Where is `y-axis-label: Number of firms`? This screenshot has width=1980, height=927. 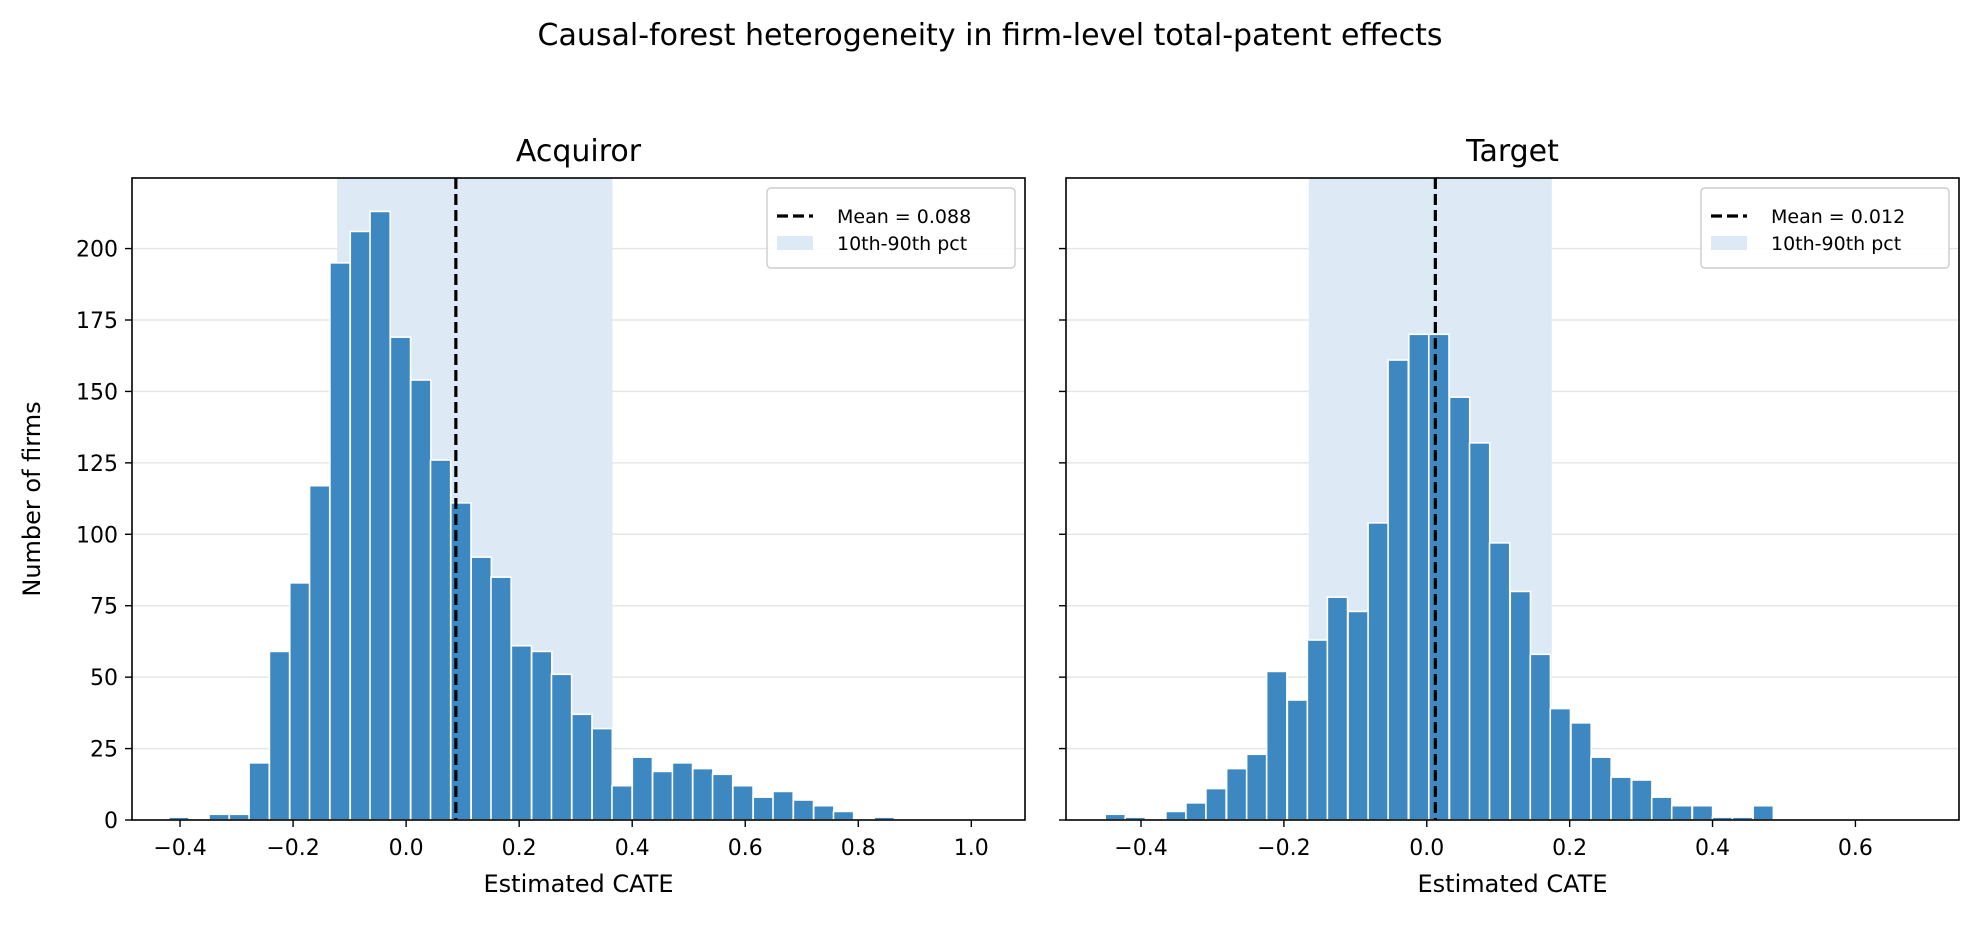 y-axis-label: Number of firms is located at coordinates (32, 498).